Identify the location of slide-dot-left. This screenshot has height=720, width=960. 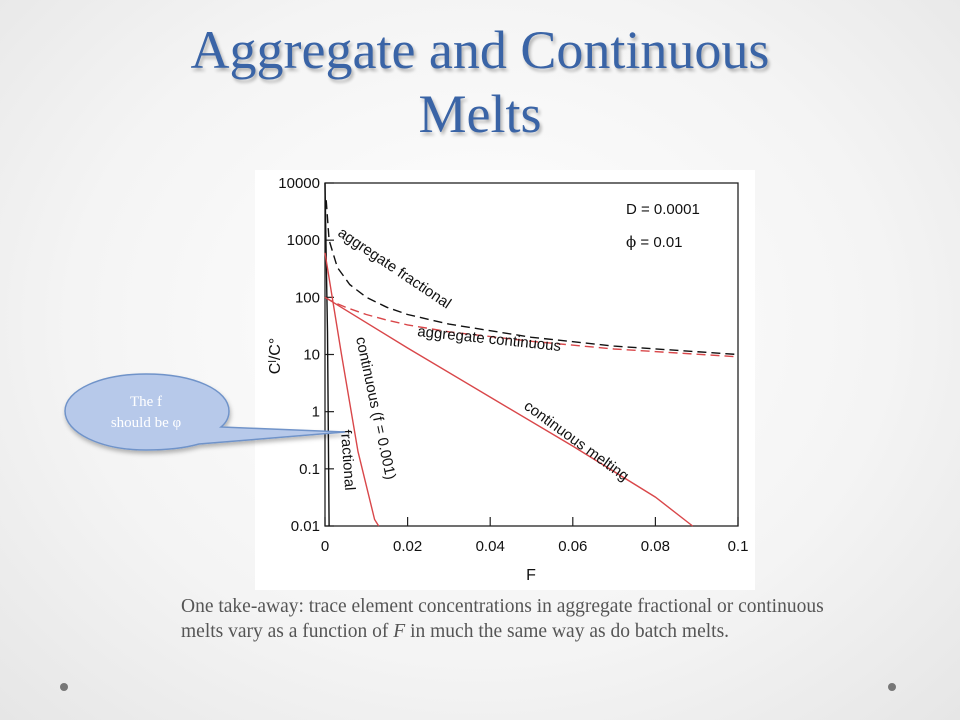
(64, 687).